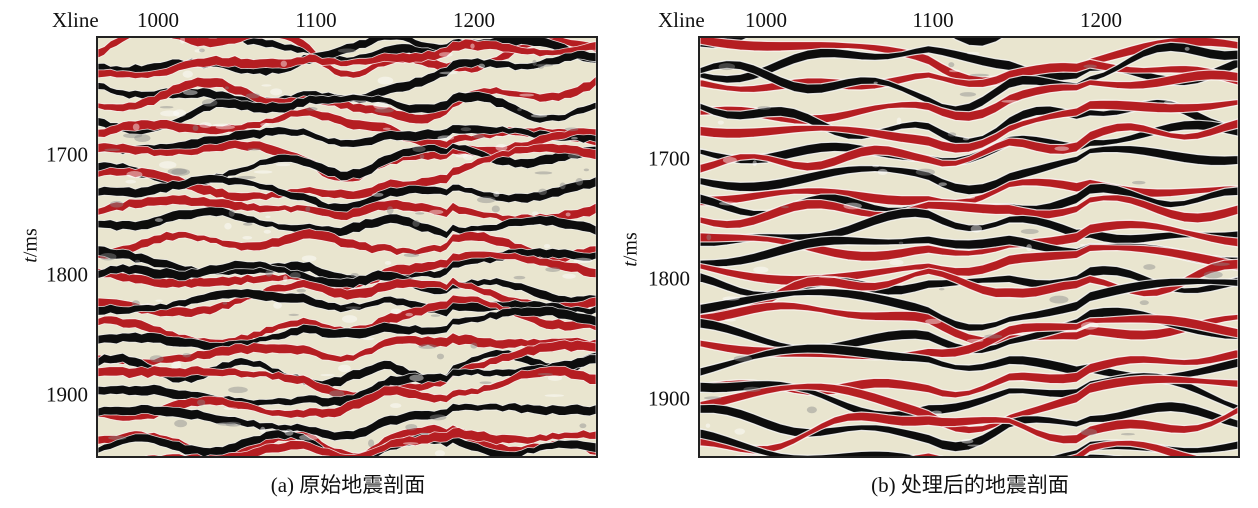 The height and width of the screenshot is (508, 1258). I want to click on panel-caption: (a) 原始地震剖面, so click(348, 485).